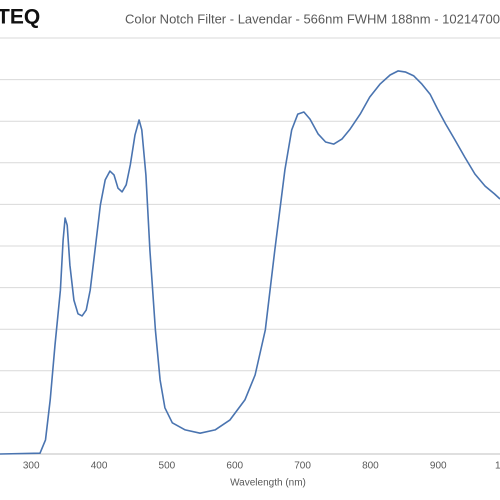 The height and width of the screenshot is (500, 500). Describe the element at coordinates (20, 17) in the screenshot. I see `logo: TEQ` at that location.